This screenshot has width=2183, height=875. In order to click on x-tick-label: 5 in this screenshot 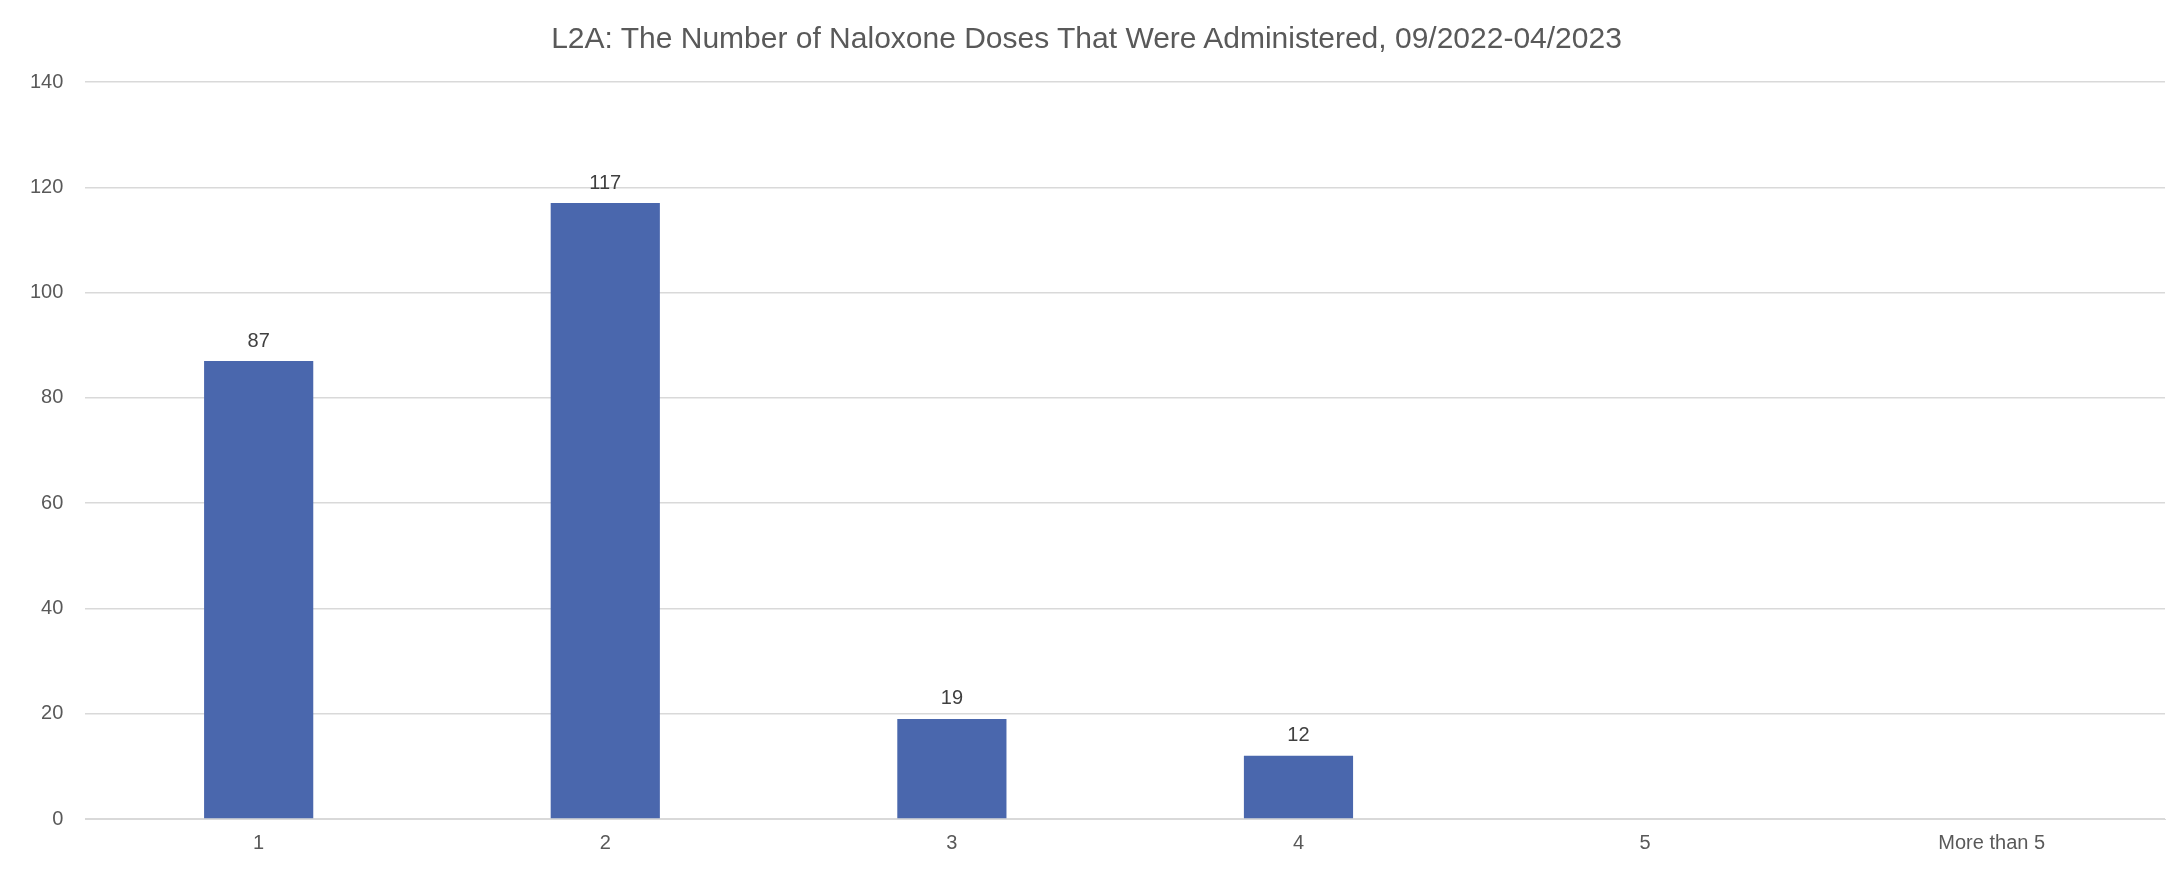, I will do `click(1645, 841)`.